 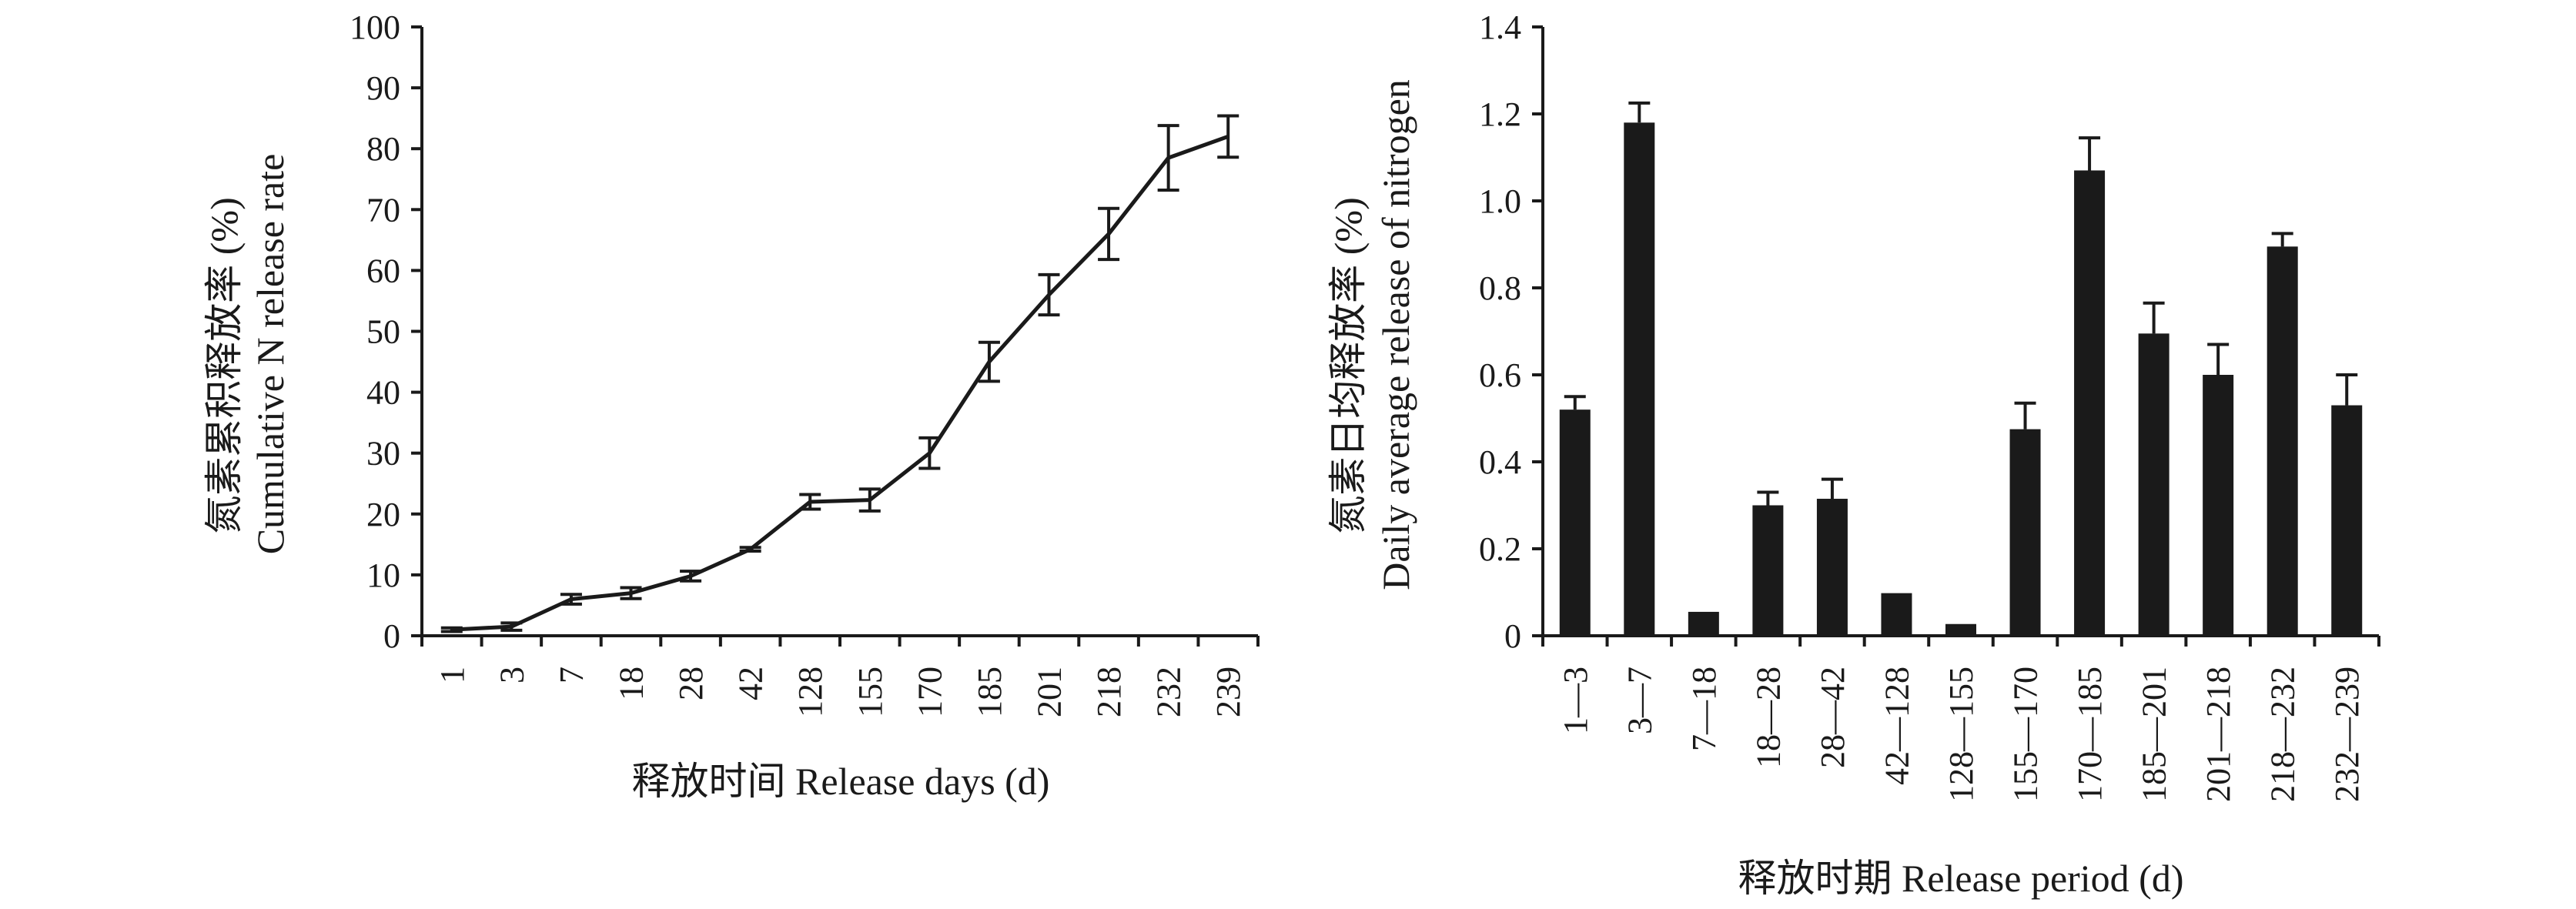 I want to click on right-y-tick-label: 0.8, so click(x=1500, y=288).